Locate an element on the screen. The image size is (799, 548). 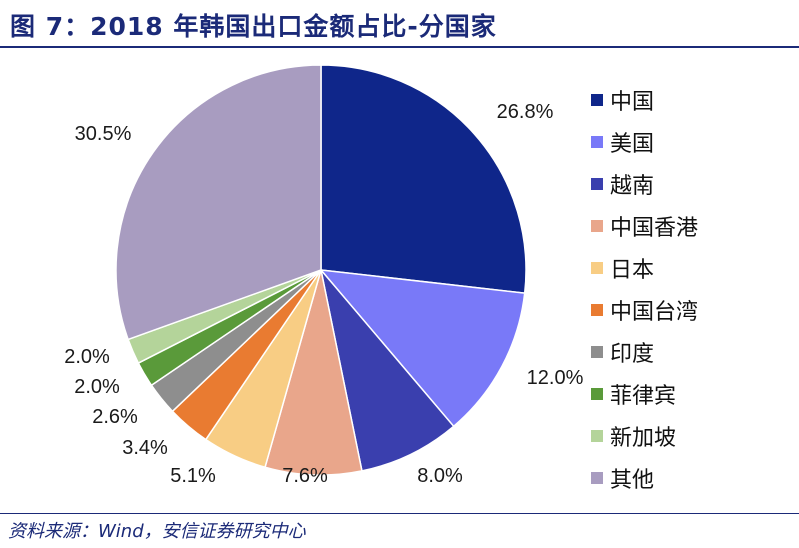
slice-value-label: 8.0% is located at coordinates (440, 476).